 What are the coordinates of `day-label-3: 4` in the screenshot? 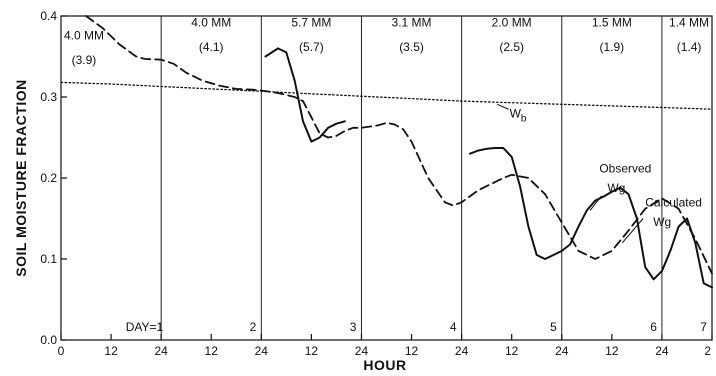 It's located at (453, 327).